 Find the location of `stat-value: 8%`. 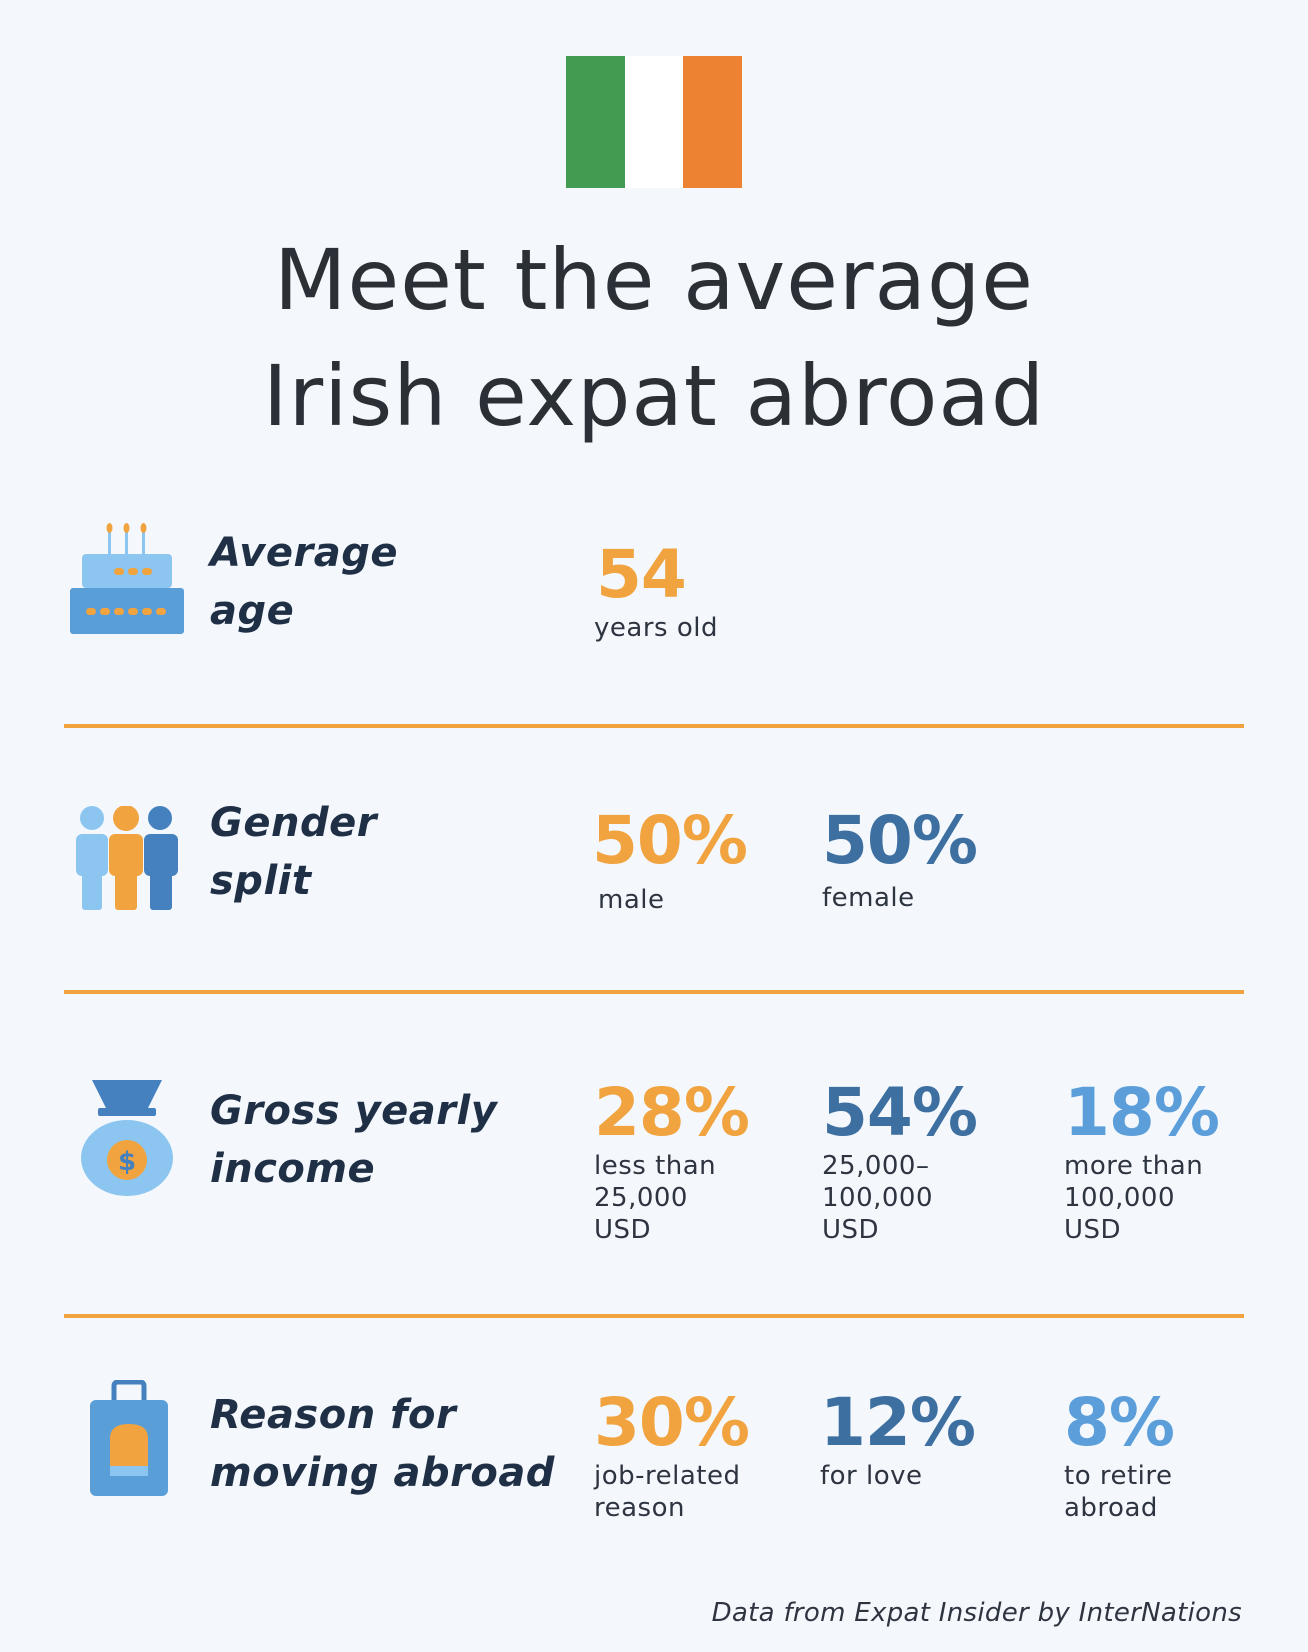

stat-value: 8% is located at coordinates (1119, 1422).